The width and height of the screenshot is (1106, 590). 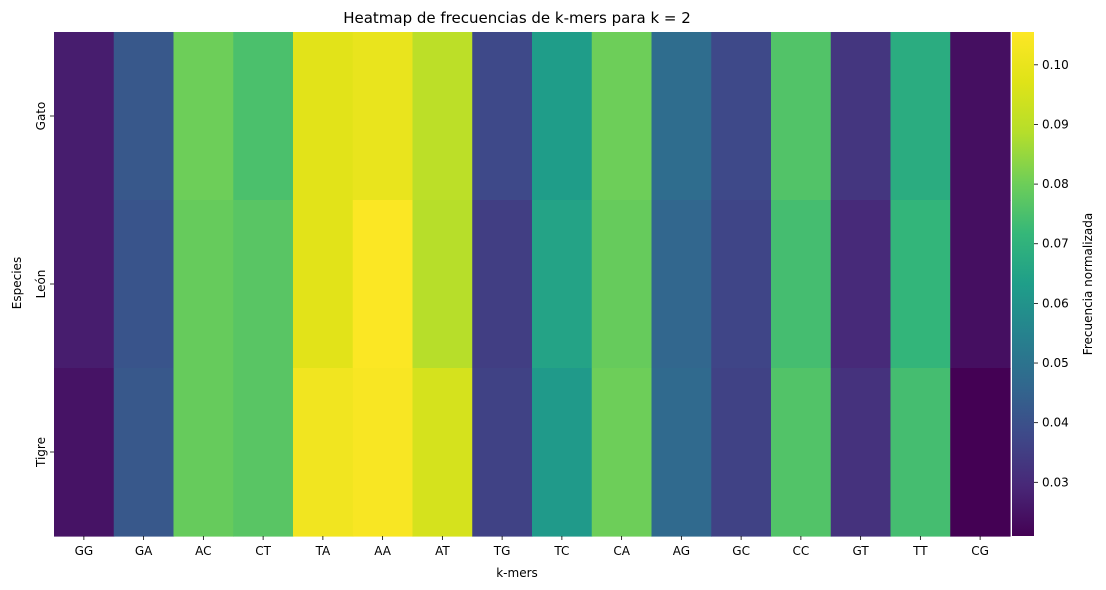 What do you see at coordinates (1055, 482) in the screenshot?
I see `colorbar-tick-label: 0.03` at bounding box center [1055, 482].